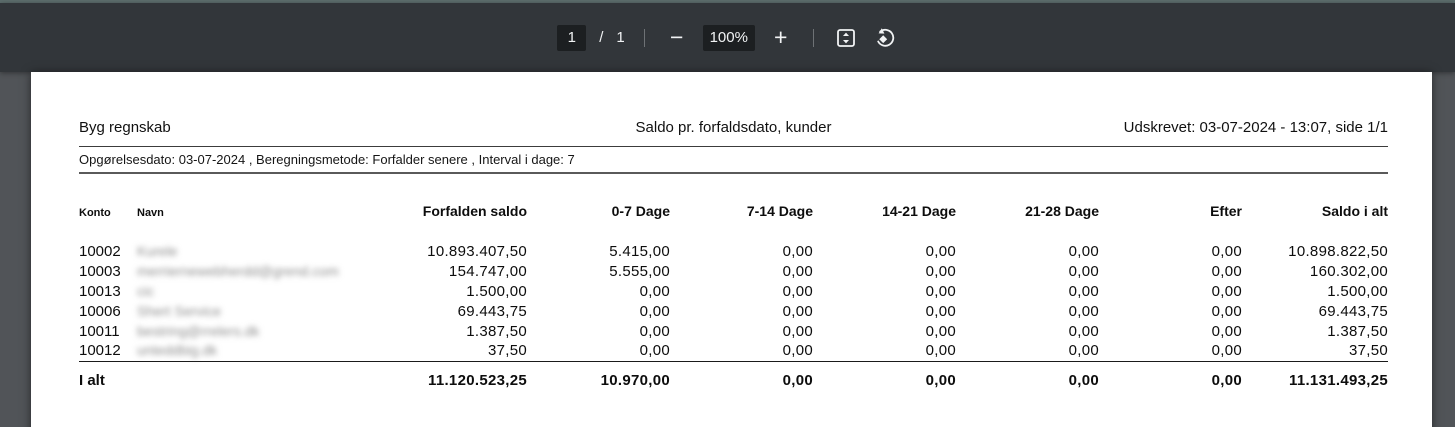 Image resolution: width=1455 pixels, height=427 pixels. Describe the element at coordinates (639, 251) in the screenshot. I see `cell-amount: 5.415,00` at that location.